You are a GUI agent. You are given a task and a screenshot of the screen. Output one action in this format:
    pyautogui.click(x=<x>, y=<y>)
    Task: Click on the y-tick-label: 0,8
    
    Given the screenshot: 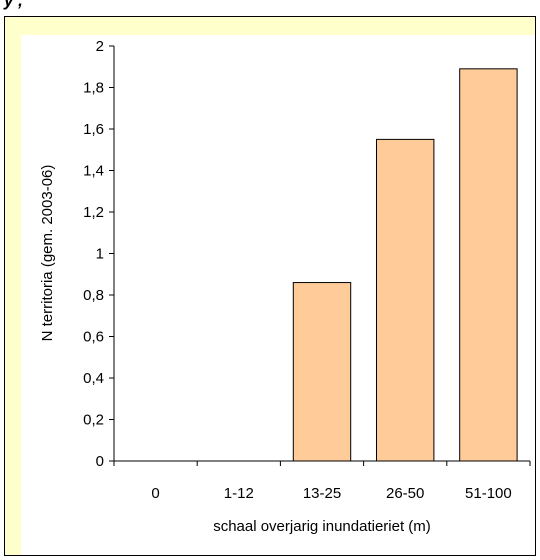 What is the action you would take?
    pyautogui.click(x=93, y=295)
    